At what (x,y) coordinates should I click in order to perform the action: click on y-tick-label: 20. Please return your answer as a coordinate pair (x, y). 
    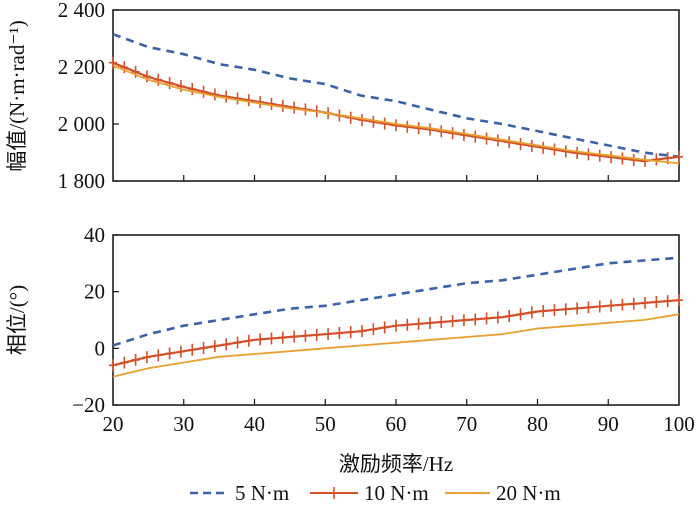
    Looking at the image, I should click on (94, 292).